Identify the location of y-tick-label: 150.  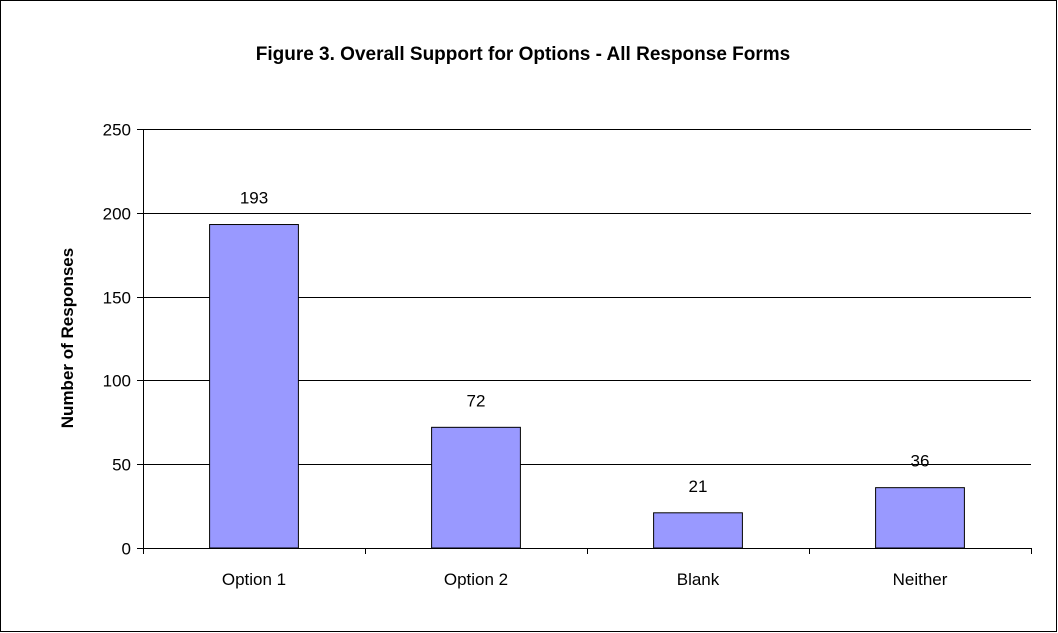
(117, 298).